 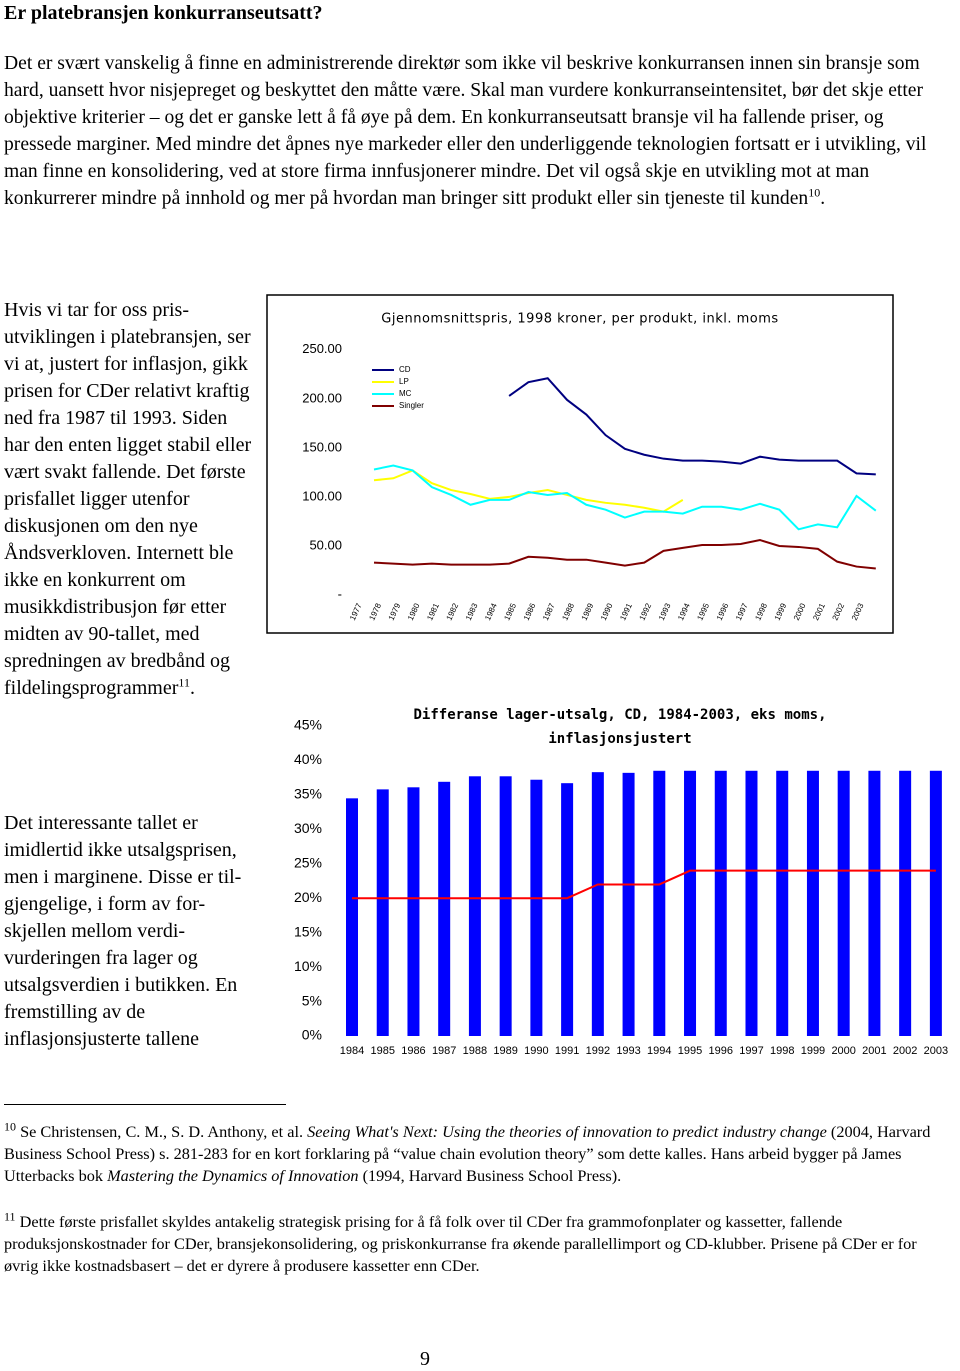 What do you see at coordinates (453, 611) in the screenshot?
I see `x-tick-label: 1982` at bounding box center [453, 611].